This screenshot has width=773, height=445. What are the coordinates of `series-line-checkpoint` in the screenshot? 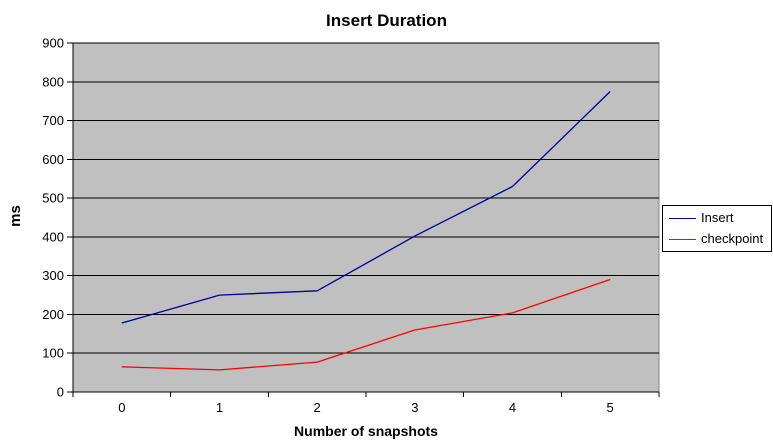 It's located at (366, 324).